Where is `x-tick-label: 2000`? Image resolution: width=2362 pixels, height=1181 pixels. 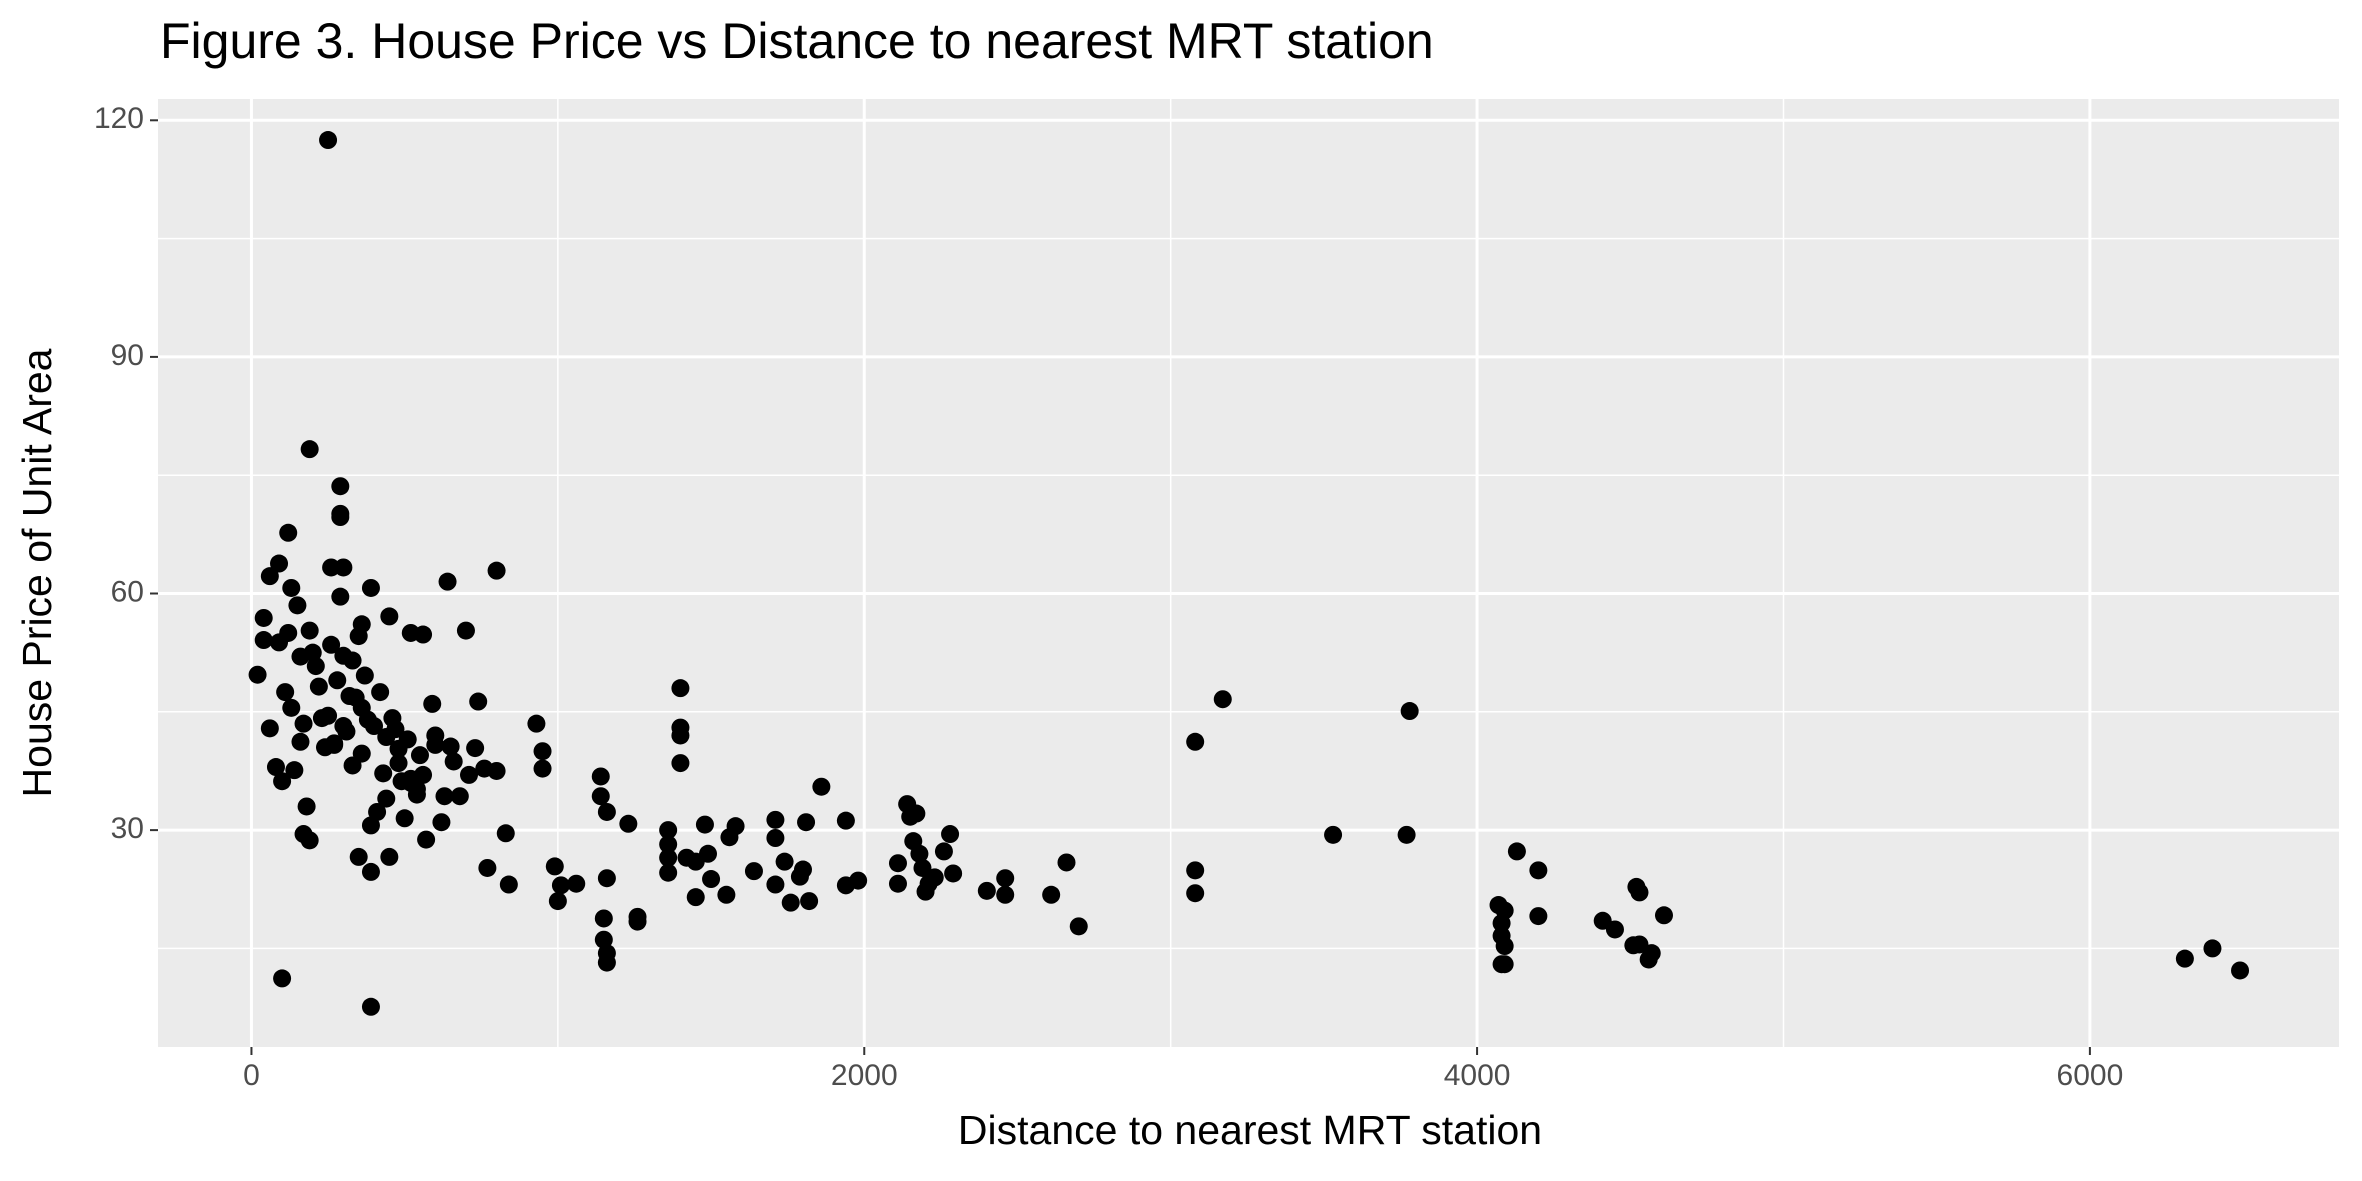
x-tick-label: 2000 is located at coordinates (864, 1075).